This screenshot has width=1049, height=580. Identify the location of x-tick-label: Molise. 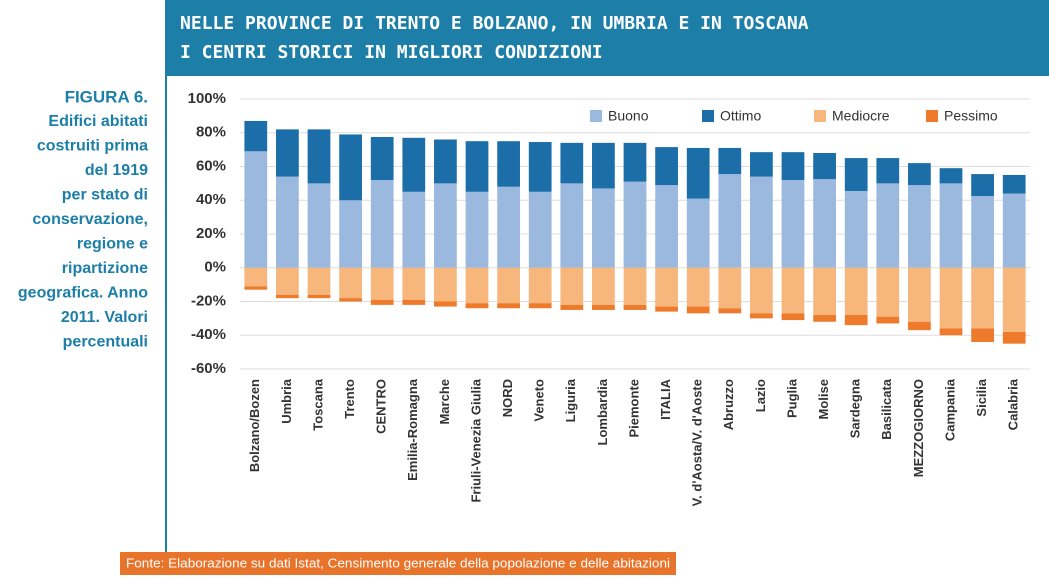
(823, 399).